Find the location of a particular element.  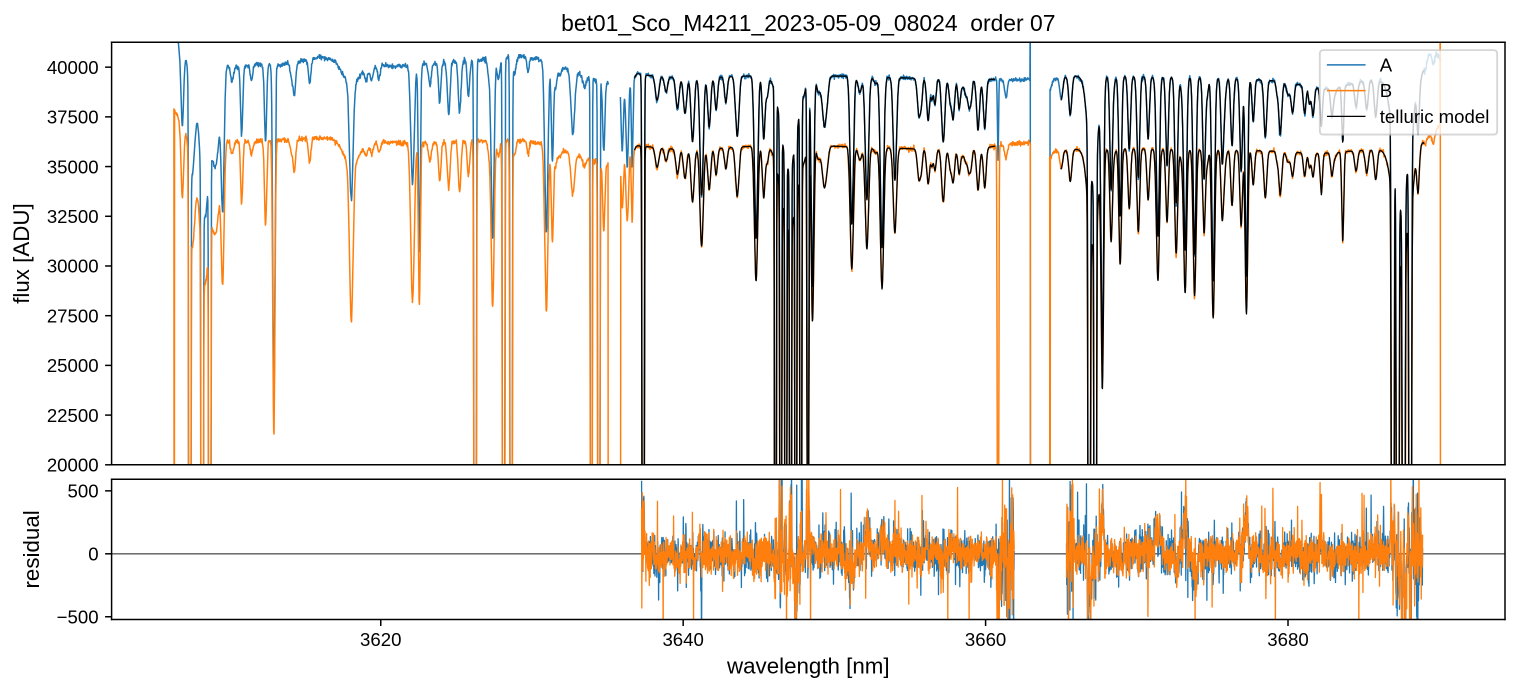

svg-text: 3680 is located at coordinates (1287, 639).